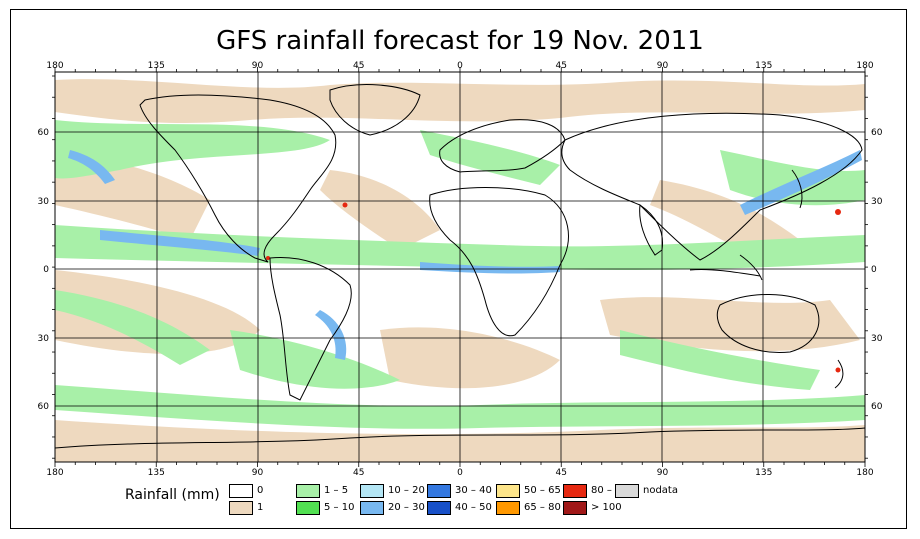 This screenshot has width=920, height=539. What do you see at coordinates (606, 507) in the screenshot?
I see `legend-label: > 100` at bounding box center [606, 507].